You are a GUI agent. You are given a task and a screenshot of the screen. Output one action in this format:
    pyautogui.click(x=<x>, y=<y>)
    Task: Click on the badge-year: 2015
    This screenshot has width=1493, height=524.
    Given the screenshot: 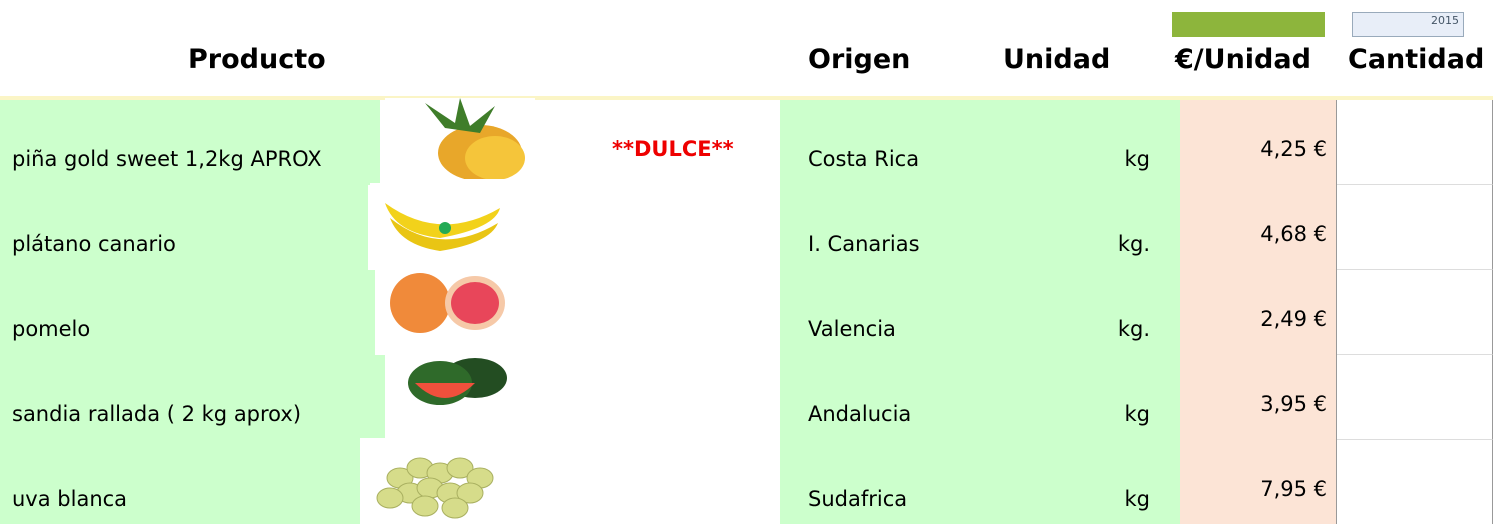 What is the action you would take?
    pyautogui.click(x=1445, y=20)
    